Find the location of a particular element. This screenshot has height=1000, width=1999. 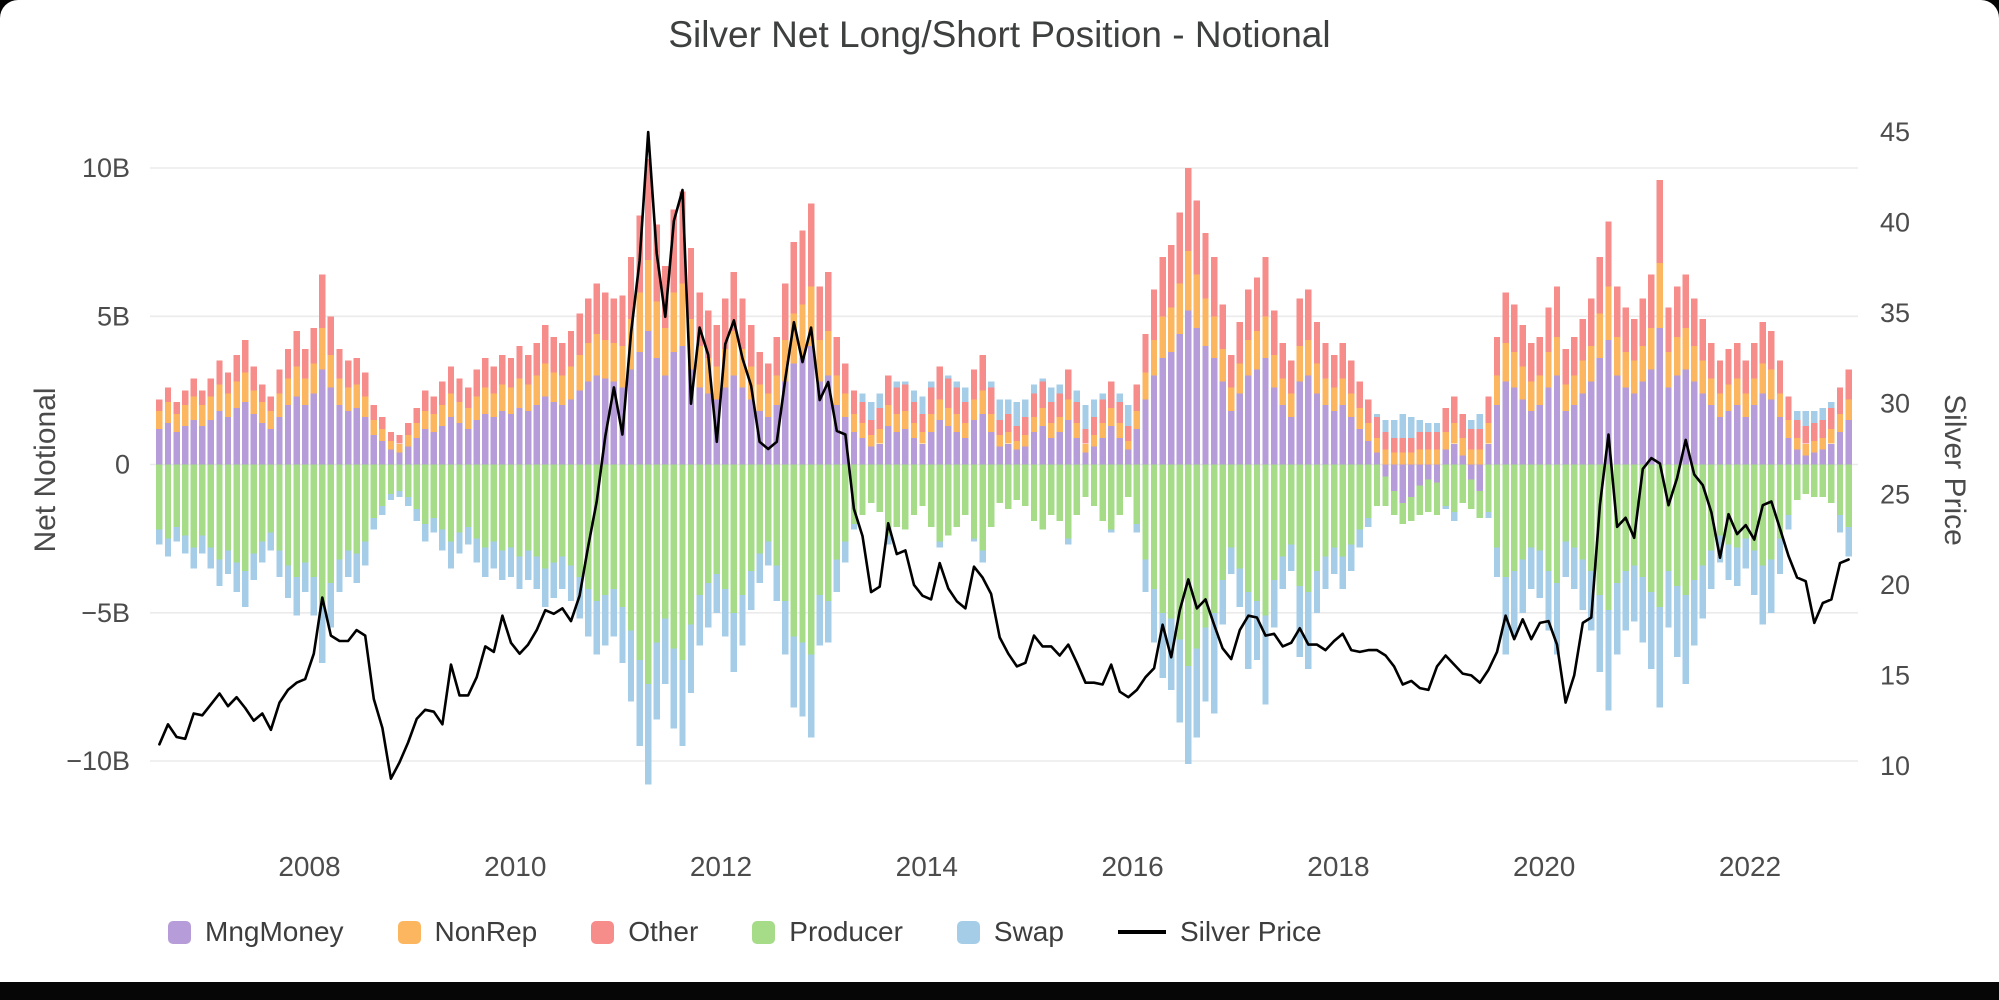

legend-item-mngmoney: MngMoney is located at coordinates (256, 932).